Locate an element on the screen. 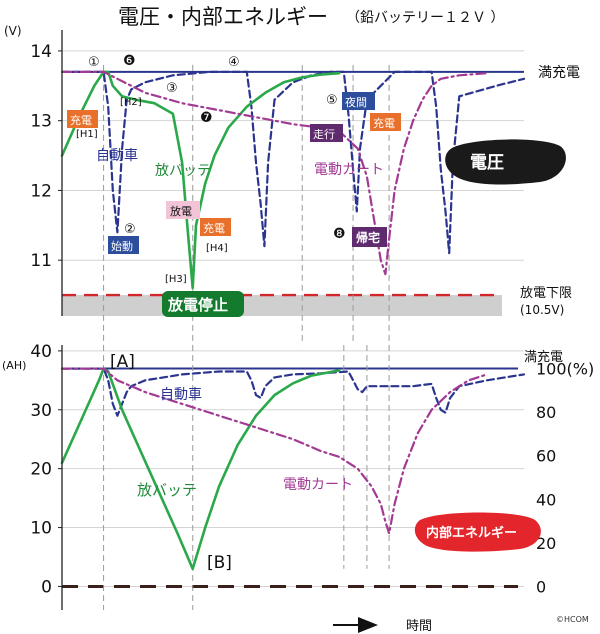  energy-full-charge-label: 満充電 is located at coordinates (543, 357).